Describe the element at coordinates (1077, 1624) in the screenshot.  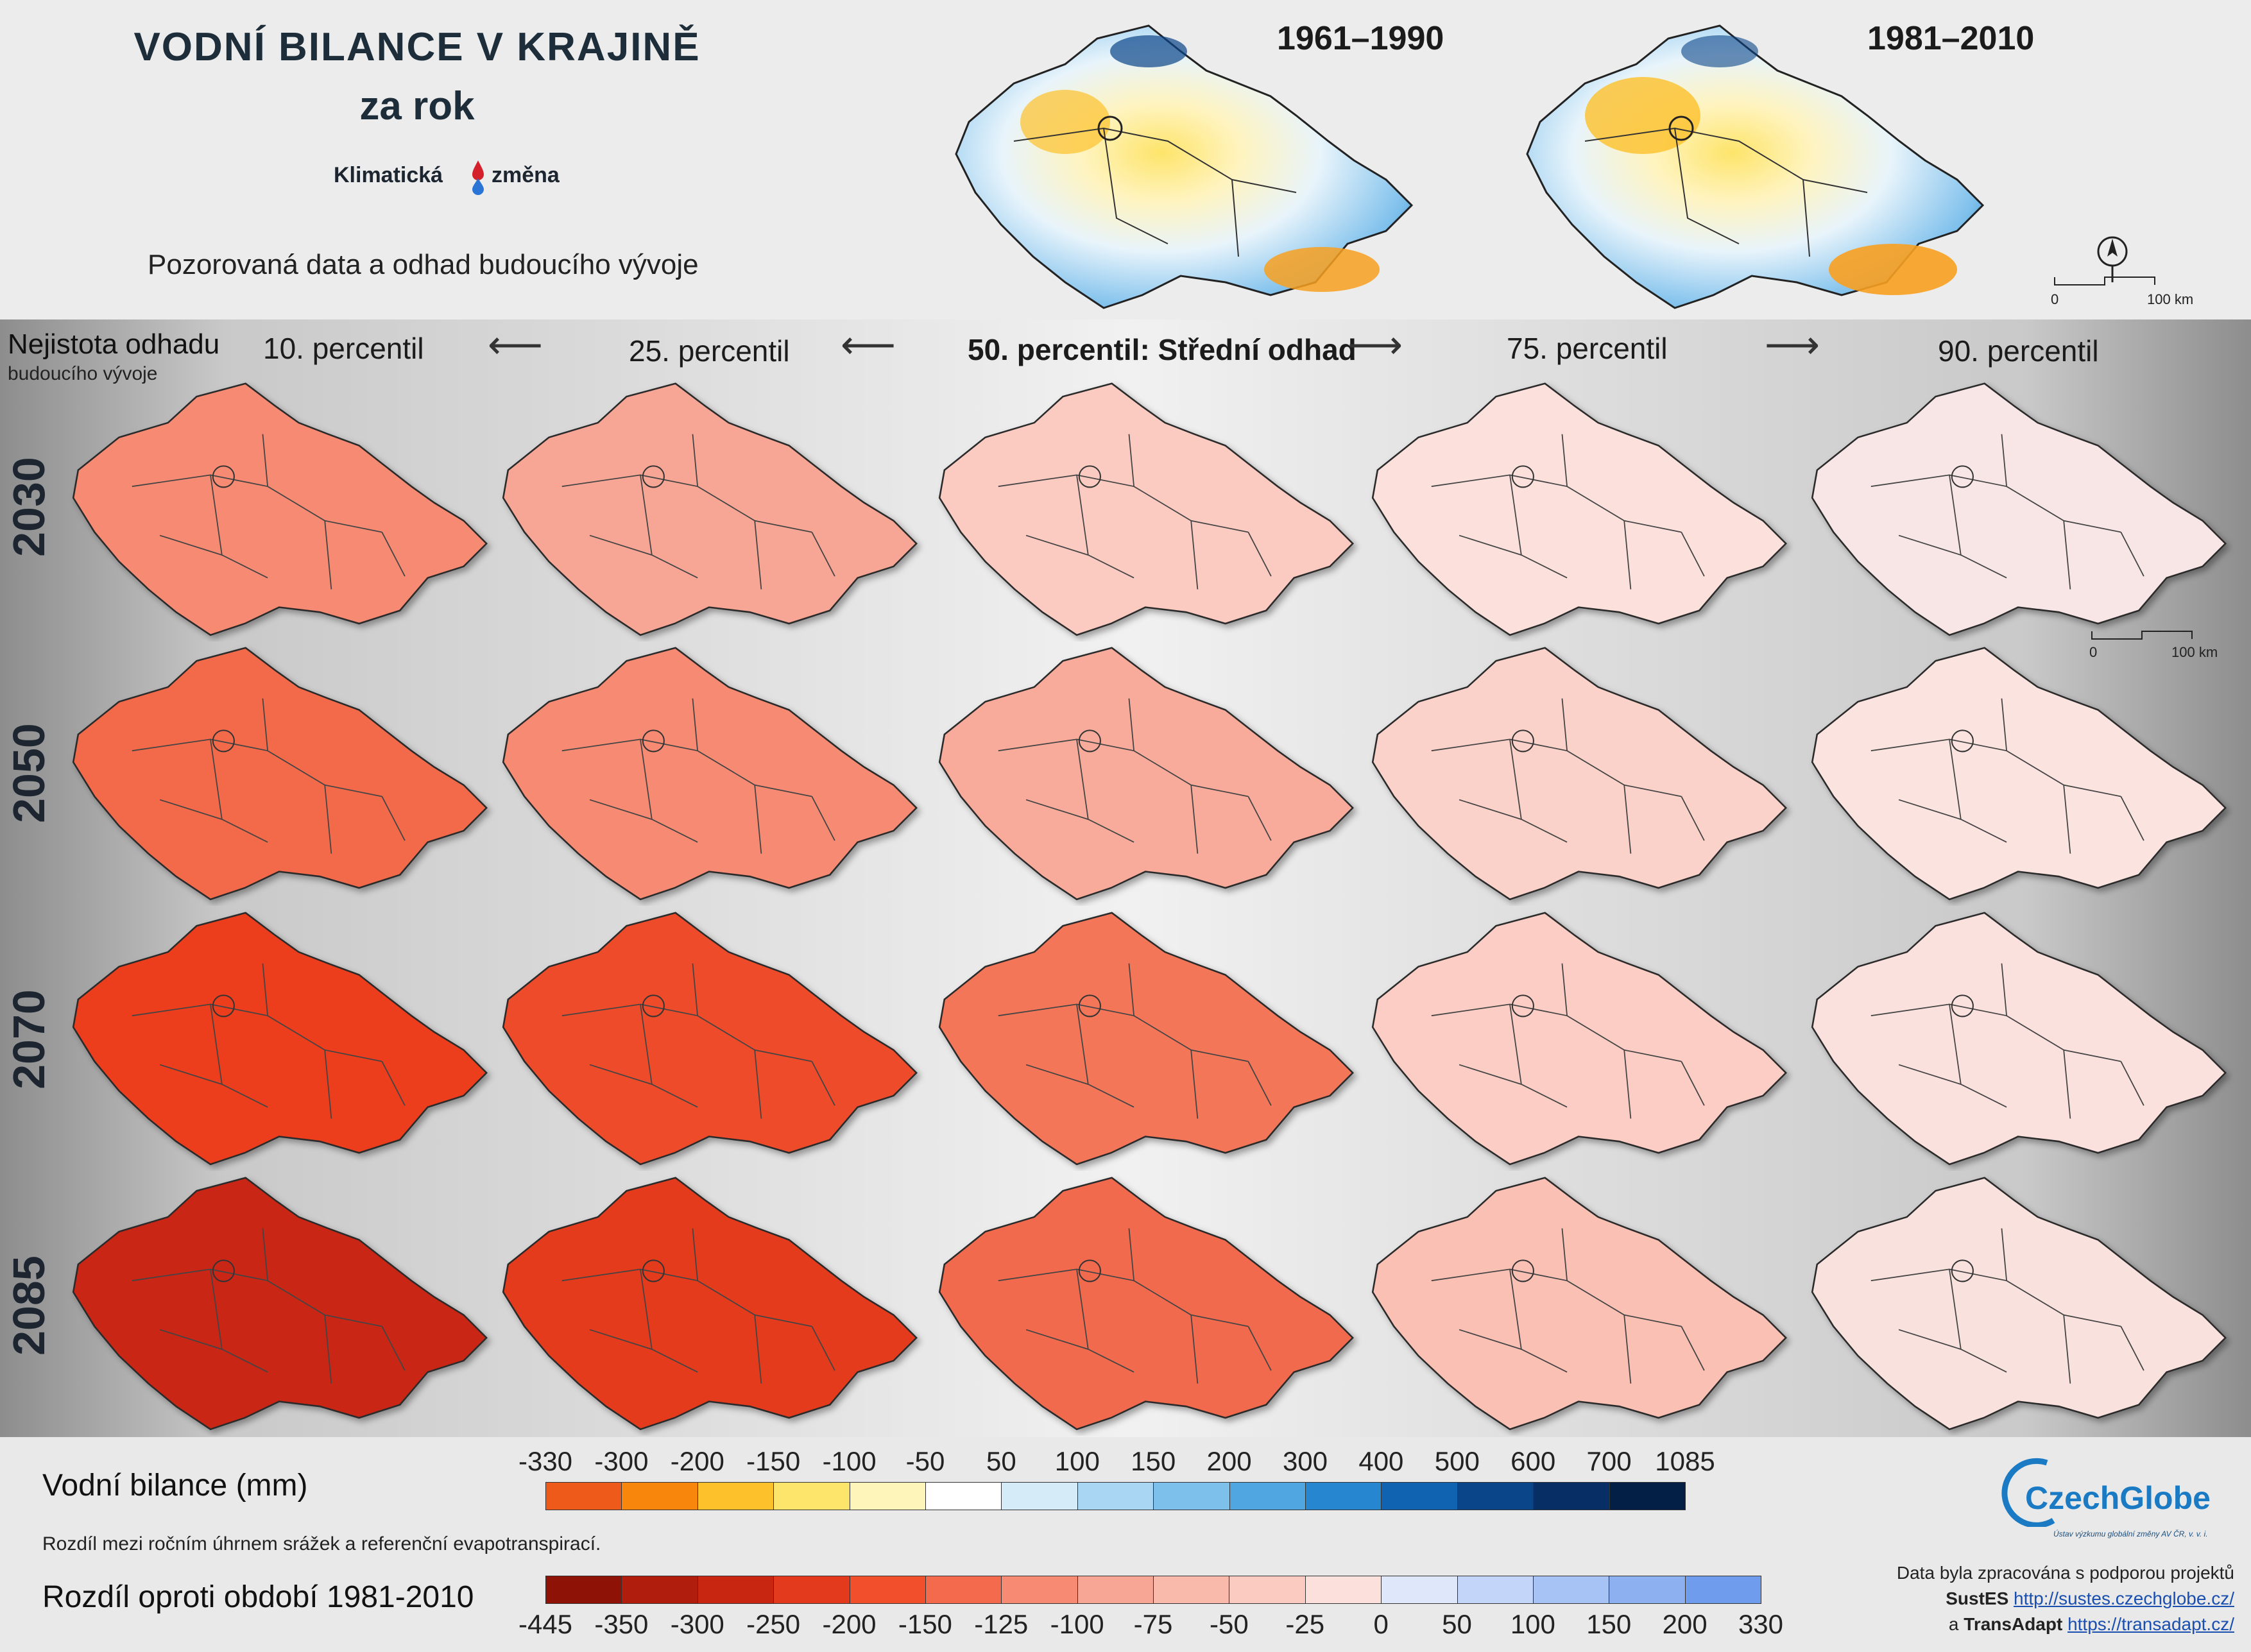
I see `legend-bottom-tick: -100` at that location.